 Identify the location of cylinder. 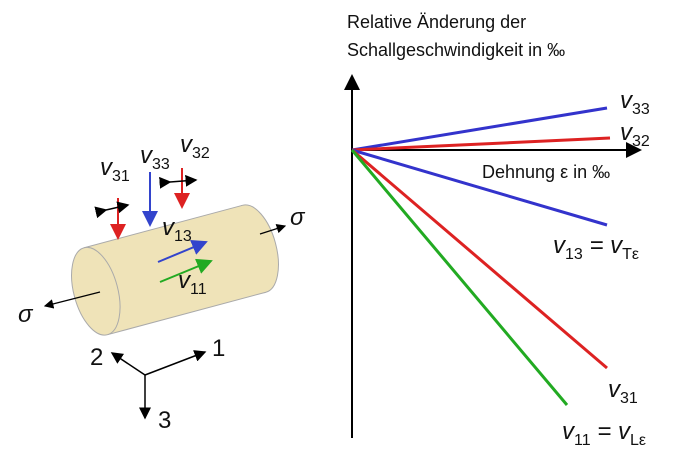
(175, 270).